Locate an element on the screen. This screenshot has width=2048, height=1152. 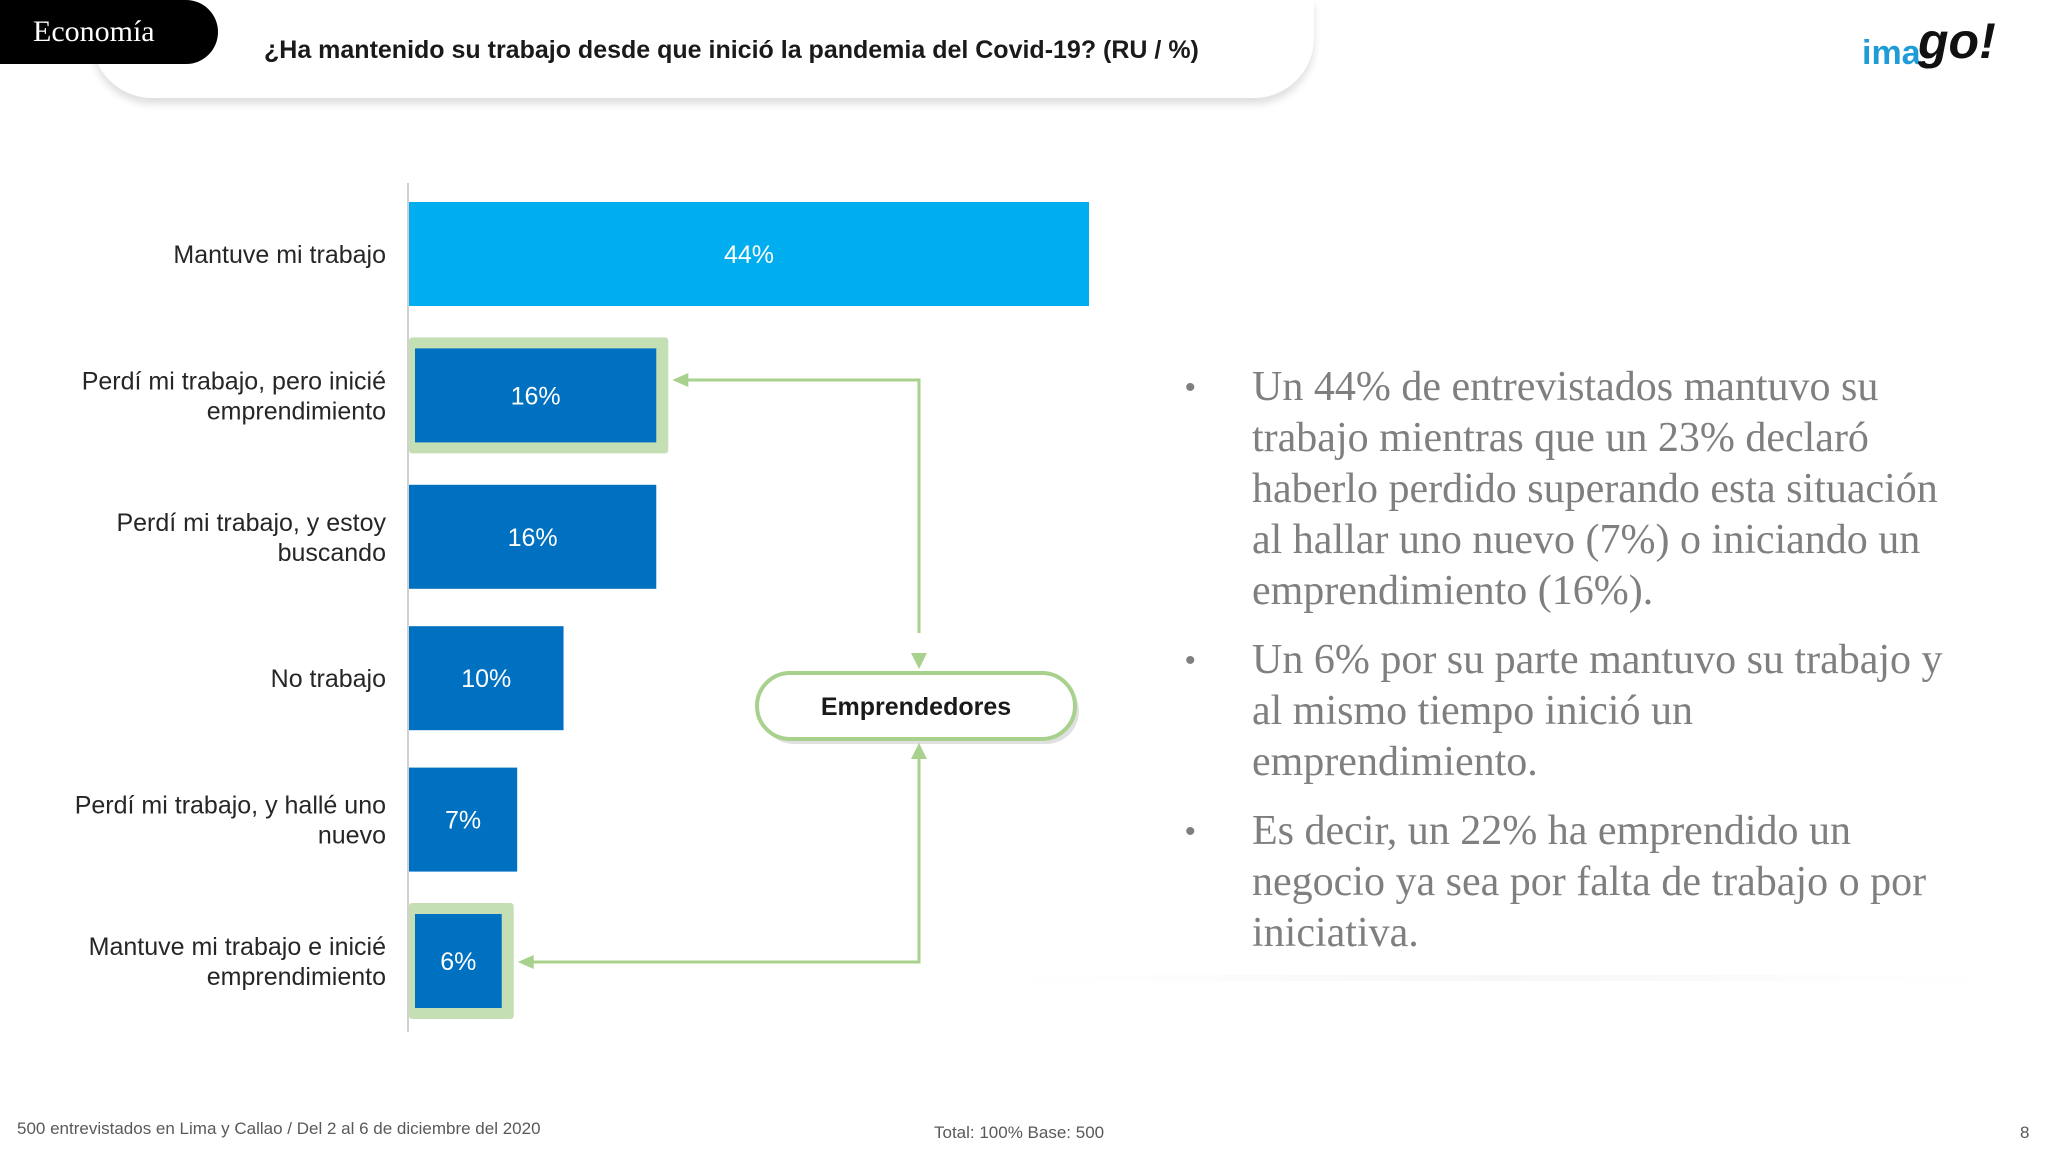
data-label: 7% is located at coordinates (463, 821).